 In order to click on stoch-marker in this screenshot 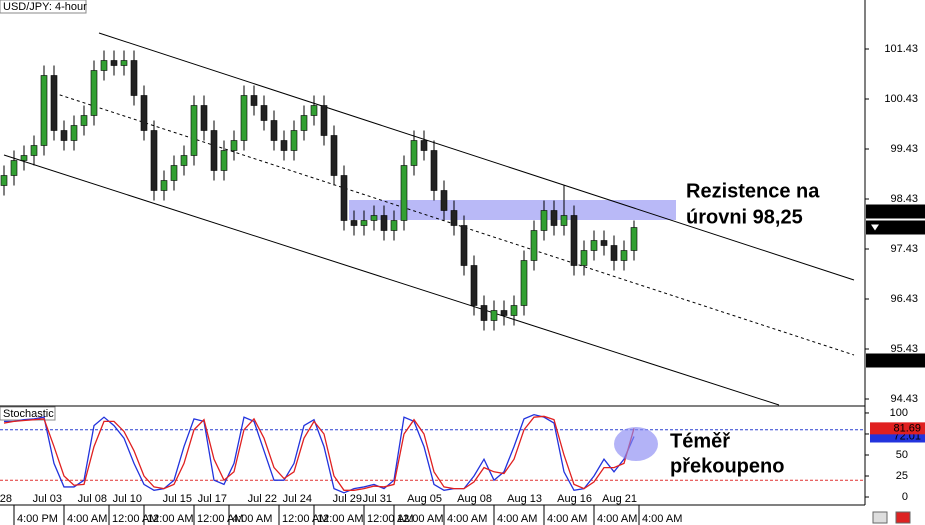, I will do `click(897, 428)`.